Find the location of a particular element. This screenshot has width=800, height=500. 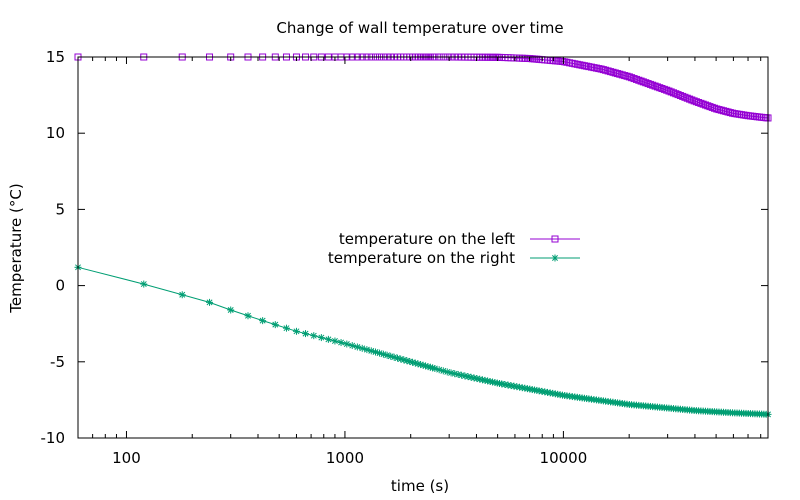

y-tick-label: 5 is located at coordinates (60, 209).